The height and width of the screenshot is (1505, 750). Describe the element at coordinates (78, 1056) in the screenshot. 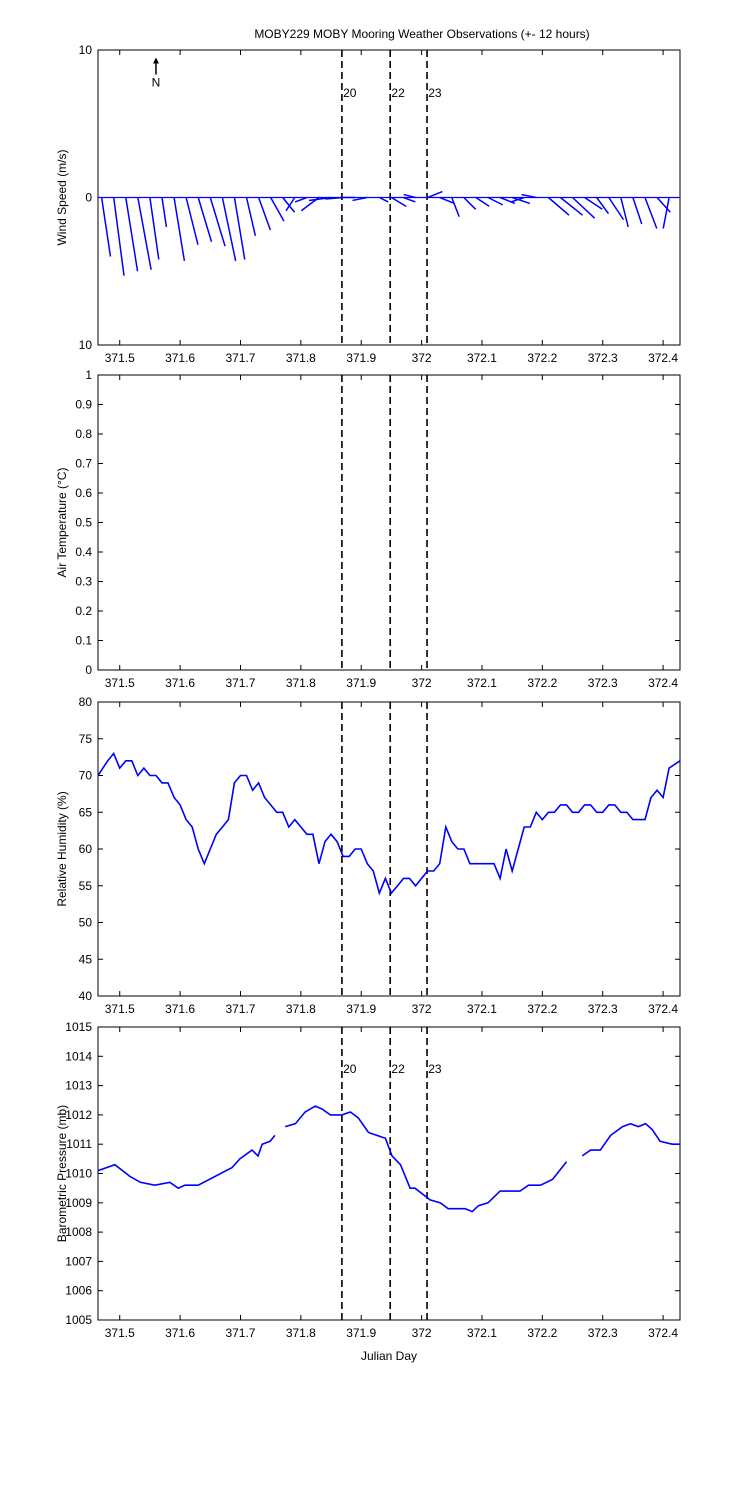

I see `y-tick-label: 1014` at that location.